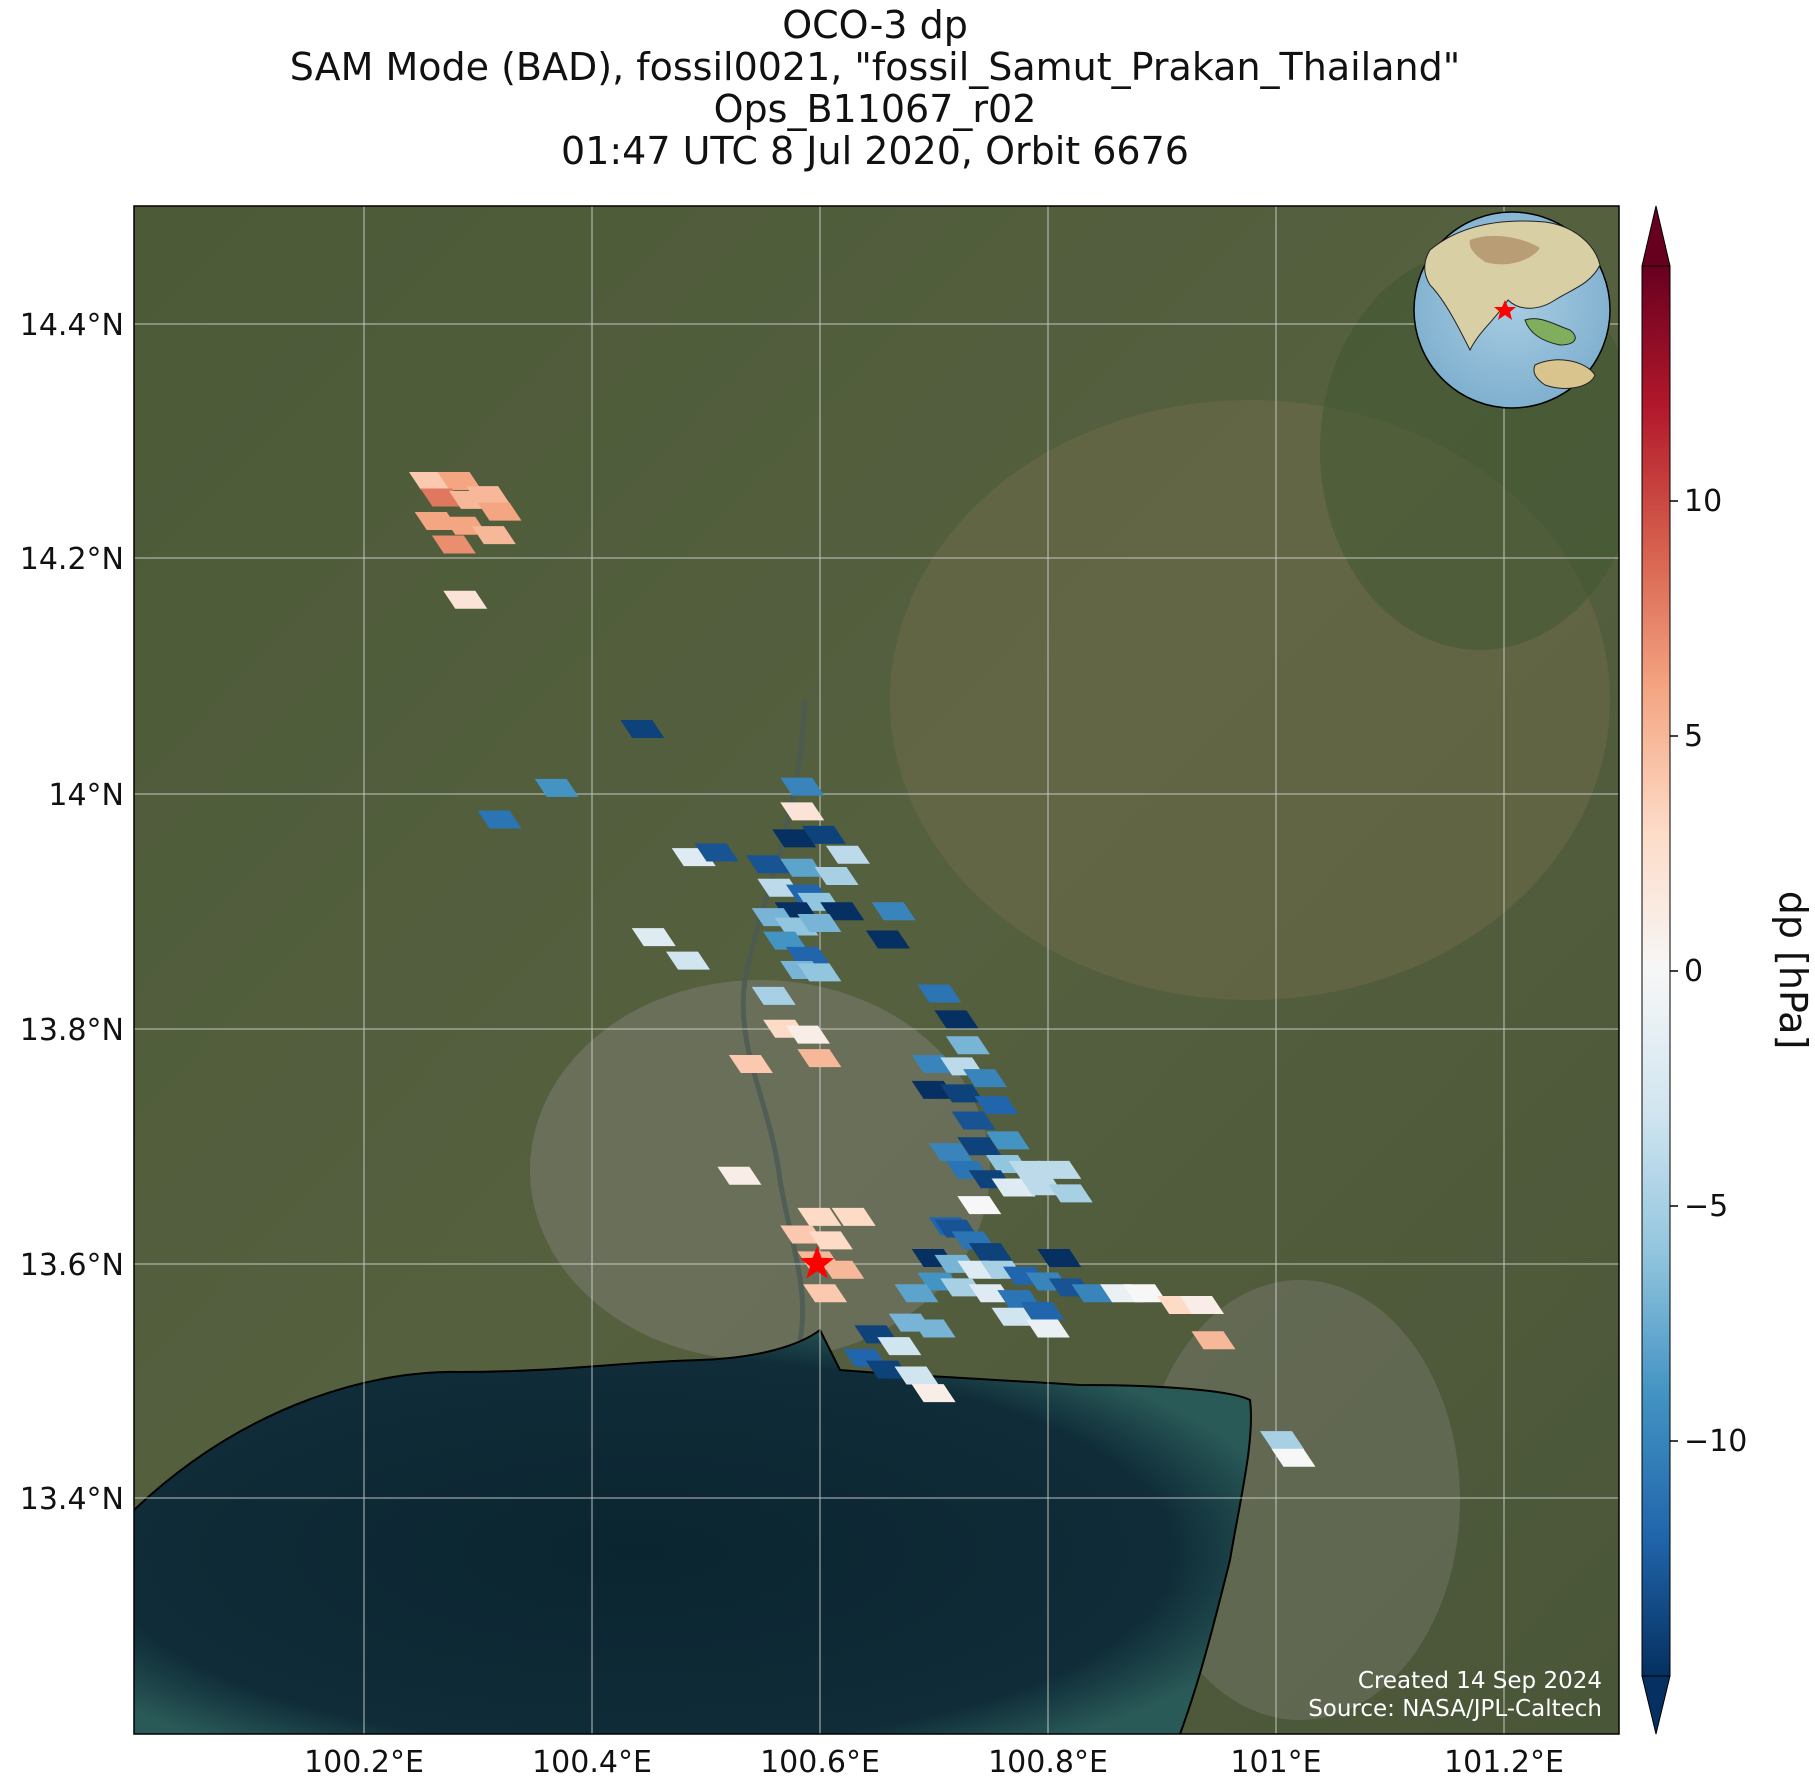  Describe the element at coordinates (1048, 1762) in the screenshot. I see `lon-tick-100.8: 100.8°E` at that location.